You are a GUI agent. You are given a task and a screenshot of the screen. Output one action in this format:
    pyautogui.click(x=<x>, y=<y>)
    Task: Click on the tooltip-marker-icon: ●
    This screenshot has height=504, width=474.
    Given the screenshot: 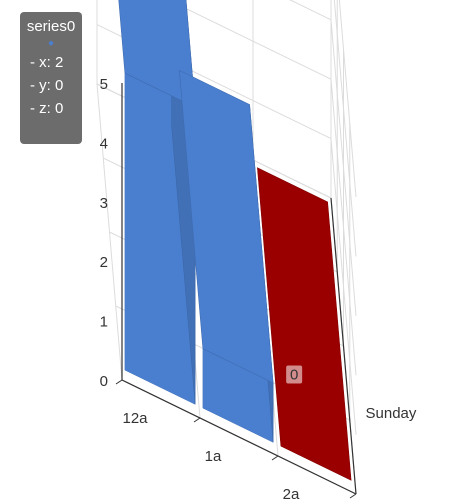 What is the action you would take?
    pyautogui.click(x=51, y=43)
    